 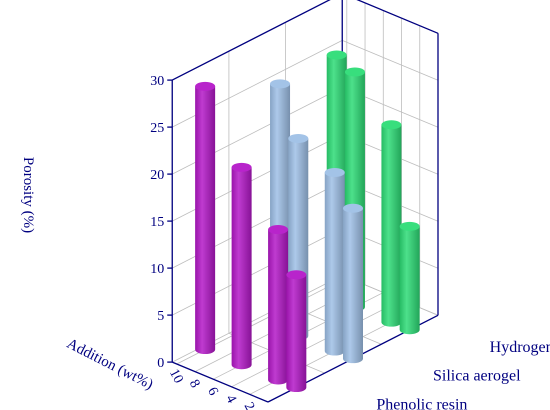 What do you see at coordinates (212, 391) in the screenshot?
I see `x-tick-label: 6` at bounding box center [212, 391].